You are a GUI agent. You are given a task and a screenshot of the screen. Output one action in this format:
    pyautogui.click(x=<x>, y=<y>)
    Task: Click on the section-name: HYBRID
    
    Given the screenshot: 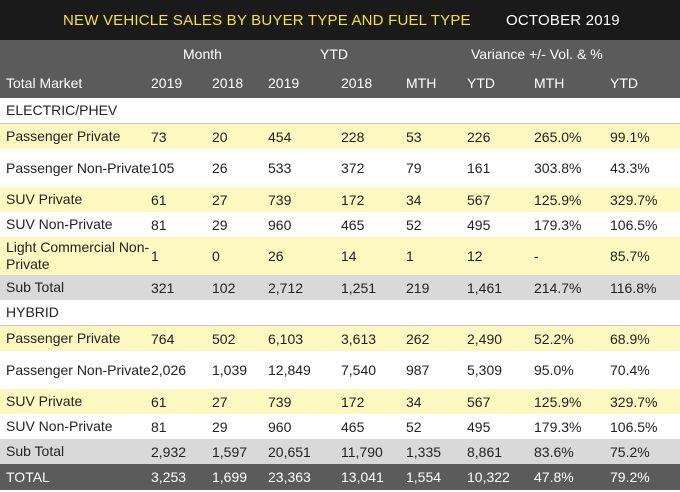 What is the action you would take?
    pyautogui.click(x=340, y=313)
    